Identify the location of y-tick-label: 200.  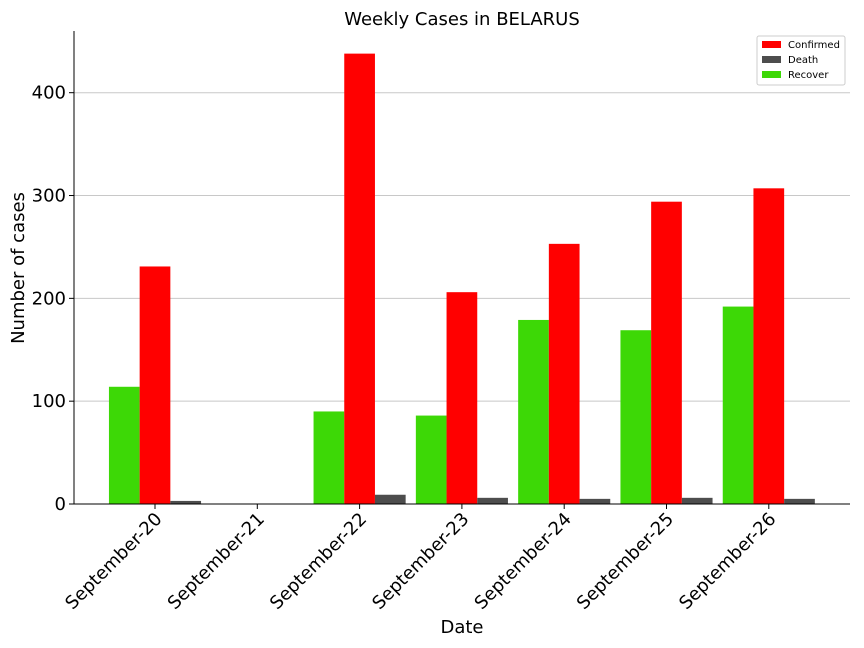
(49, 298).